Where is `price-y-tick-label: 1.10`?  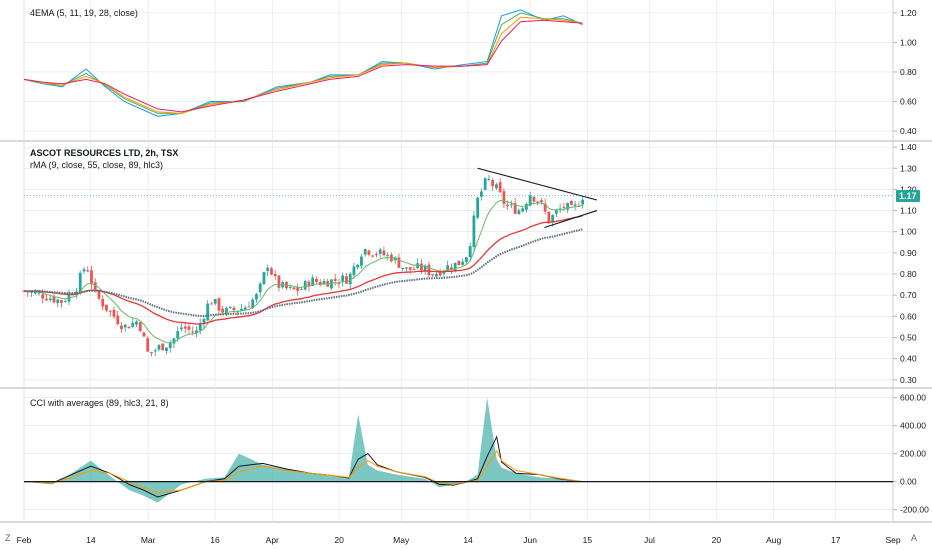
price-y-tick-label: 1.10 is located at coordinates (908, 211).